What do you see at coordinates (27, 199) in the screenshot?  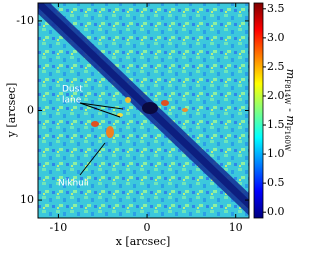 I see `y-tick-label: 10` at bounding box center [27, 199].